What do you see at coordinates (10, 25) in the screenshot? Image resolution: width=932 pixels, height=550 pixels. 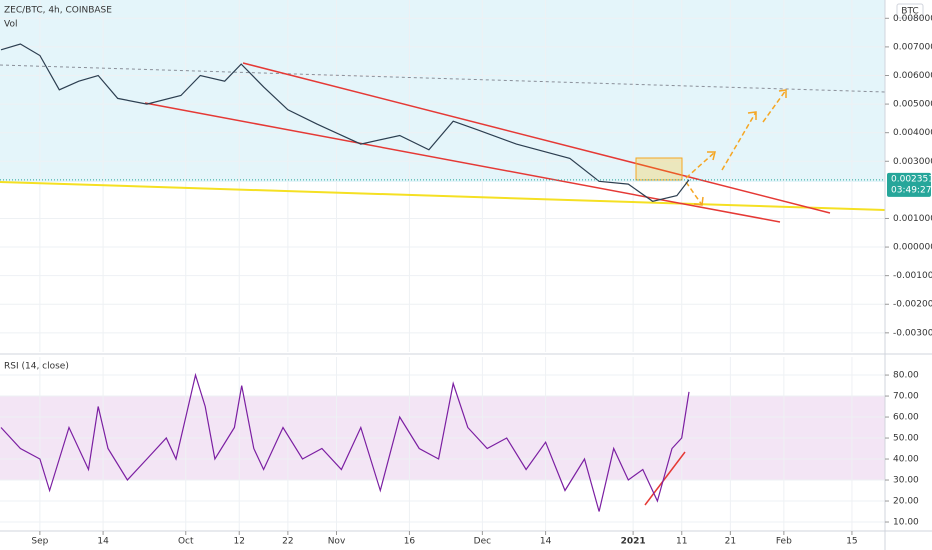 I see `volume-label: Vol` at bounding box center [10, 25].